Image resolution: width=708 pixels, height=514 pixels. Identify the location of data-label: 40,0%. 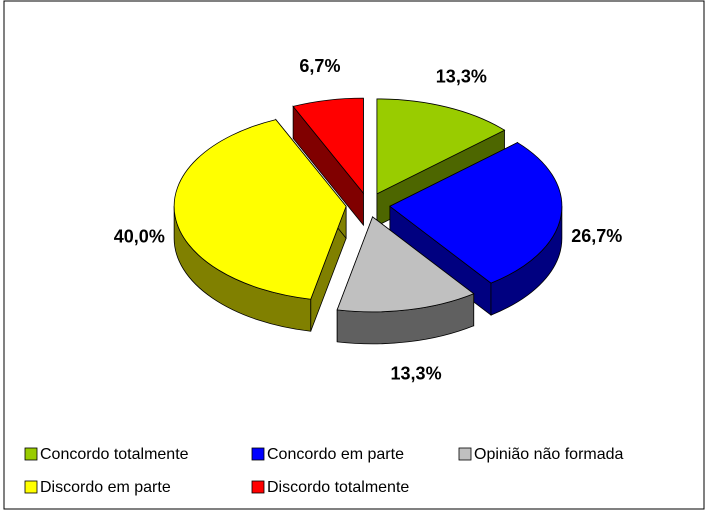
(139, 236).